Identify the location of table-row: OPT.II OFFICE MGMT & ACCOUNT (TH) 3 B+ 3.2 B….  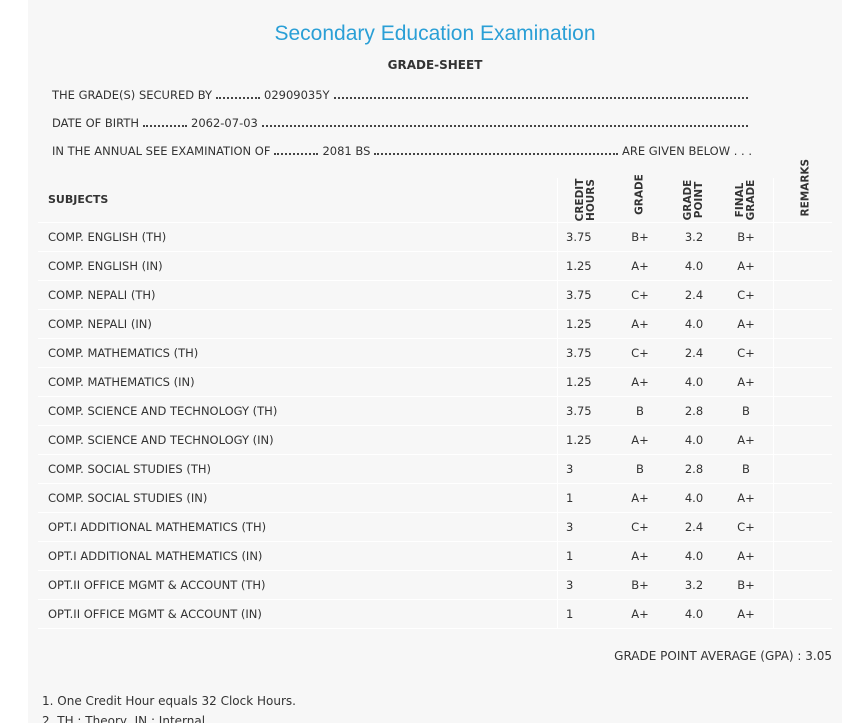
(435, 585).